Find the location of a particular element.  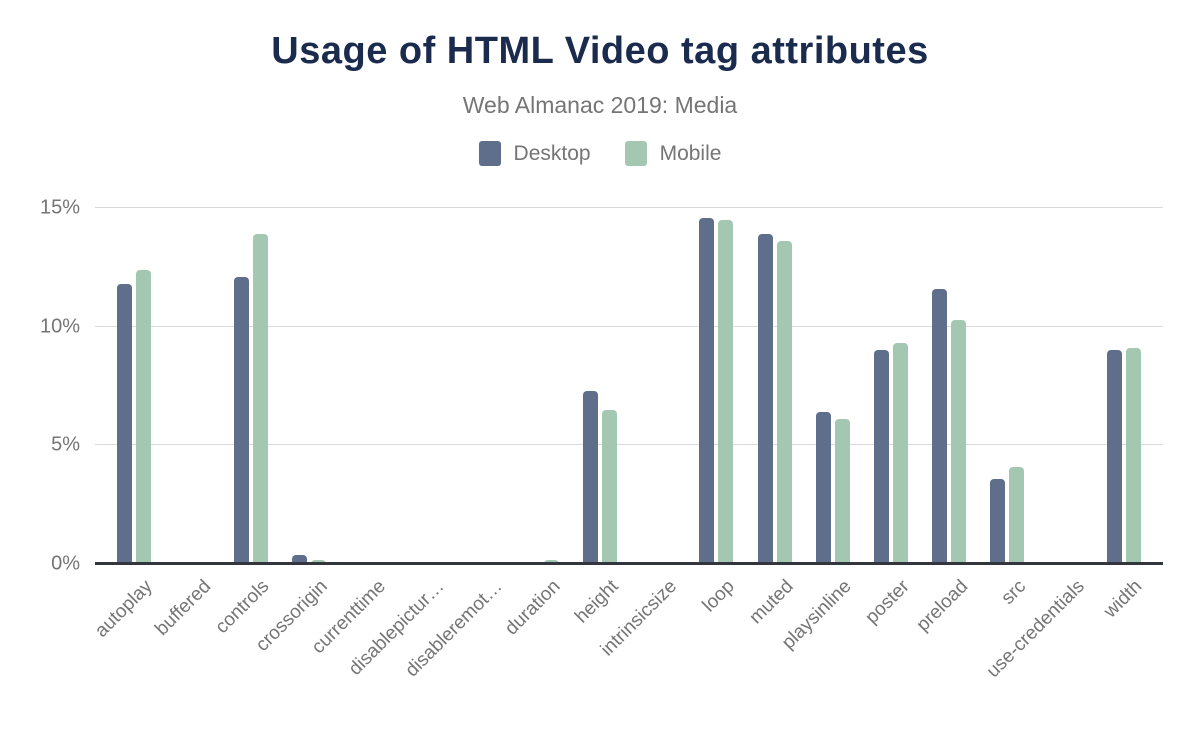

x-tick-label-src: src is located at coordinates (1014, 592).